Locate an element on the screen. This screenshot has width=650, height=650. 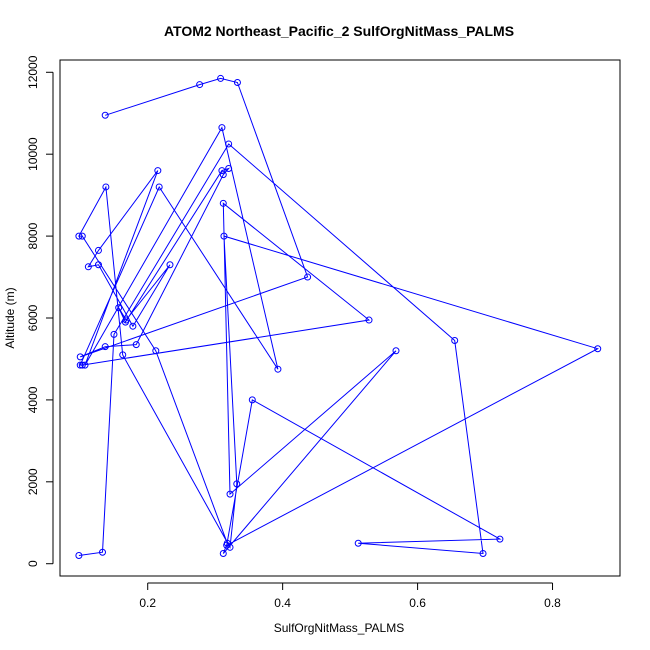
x-tick-label: 0.2 is located at coordinates (147, 603).